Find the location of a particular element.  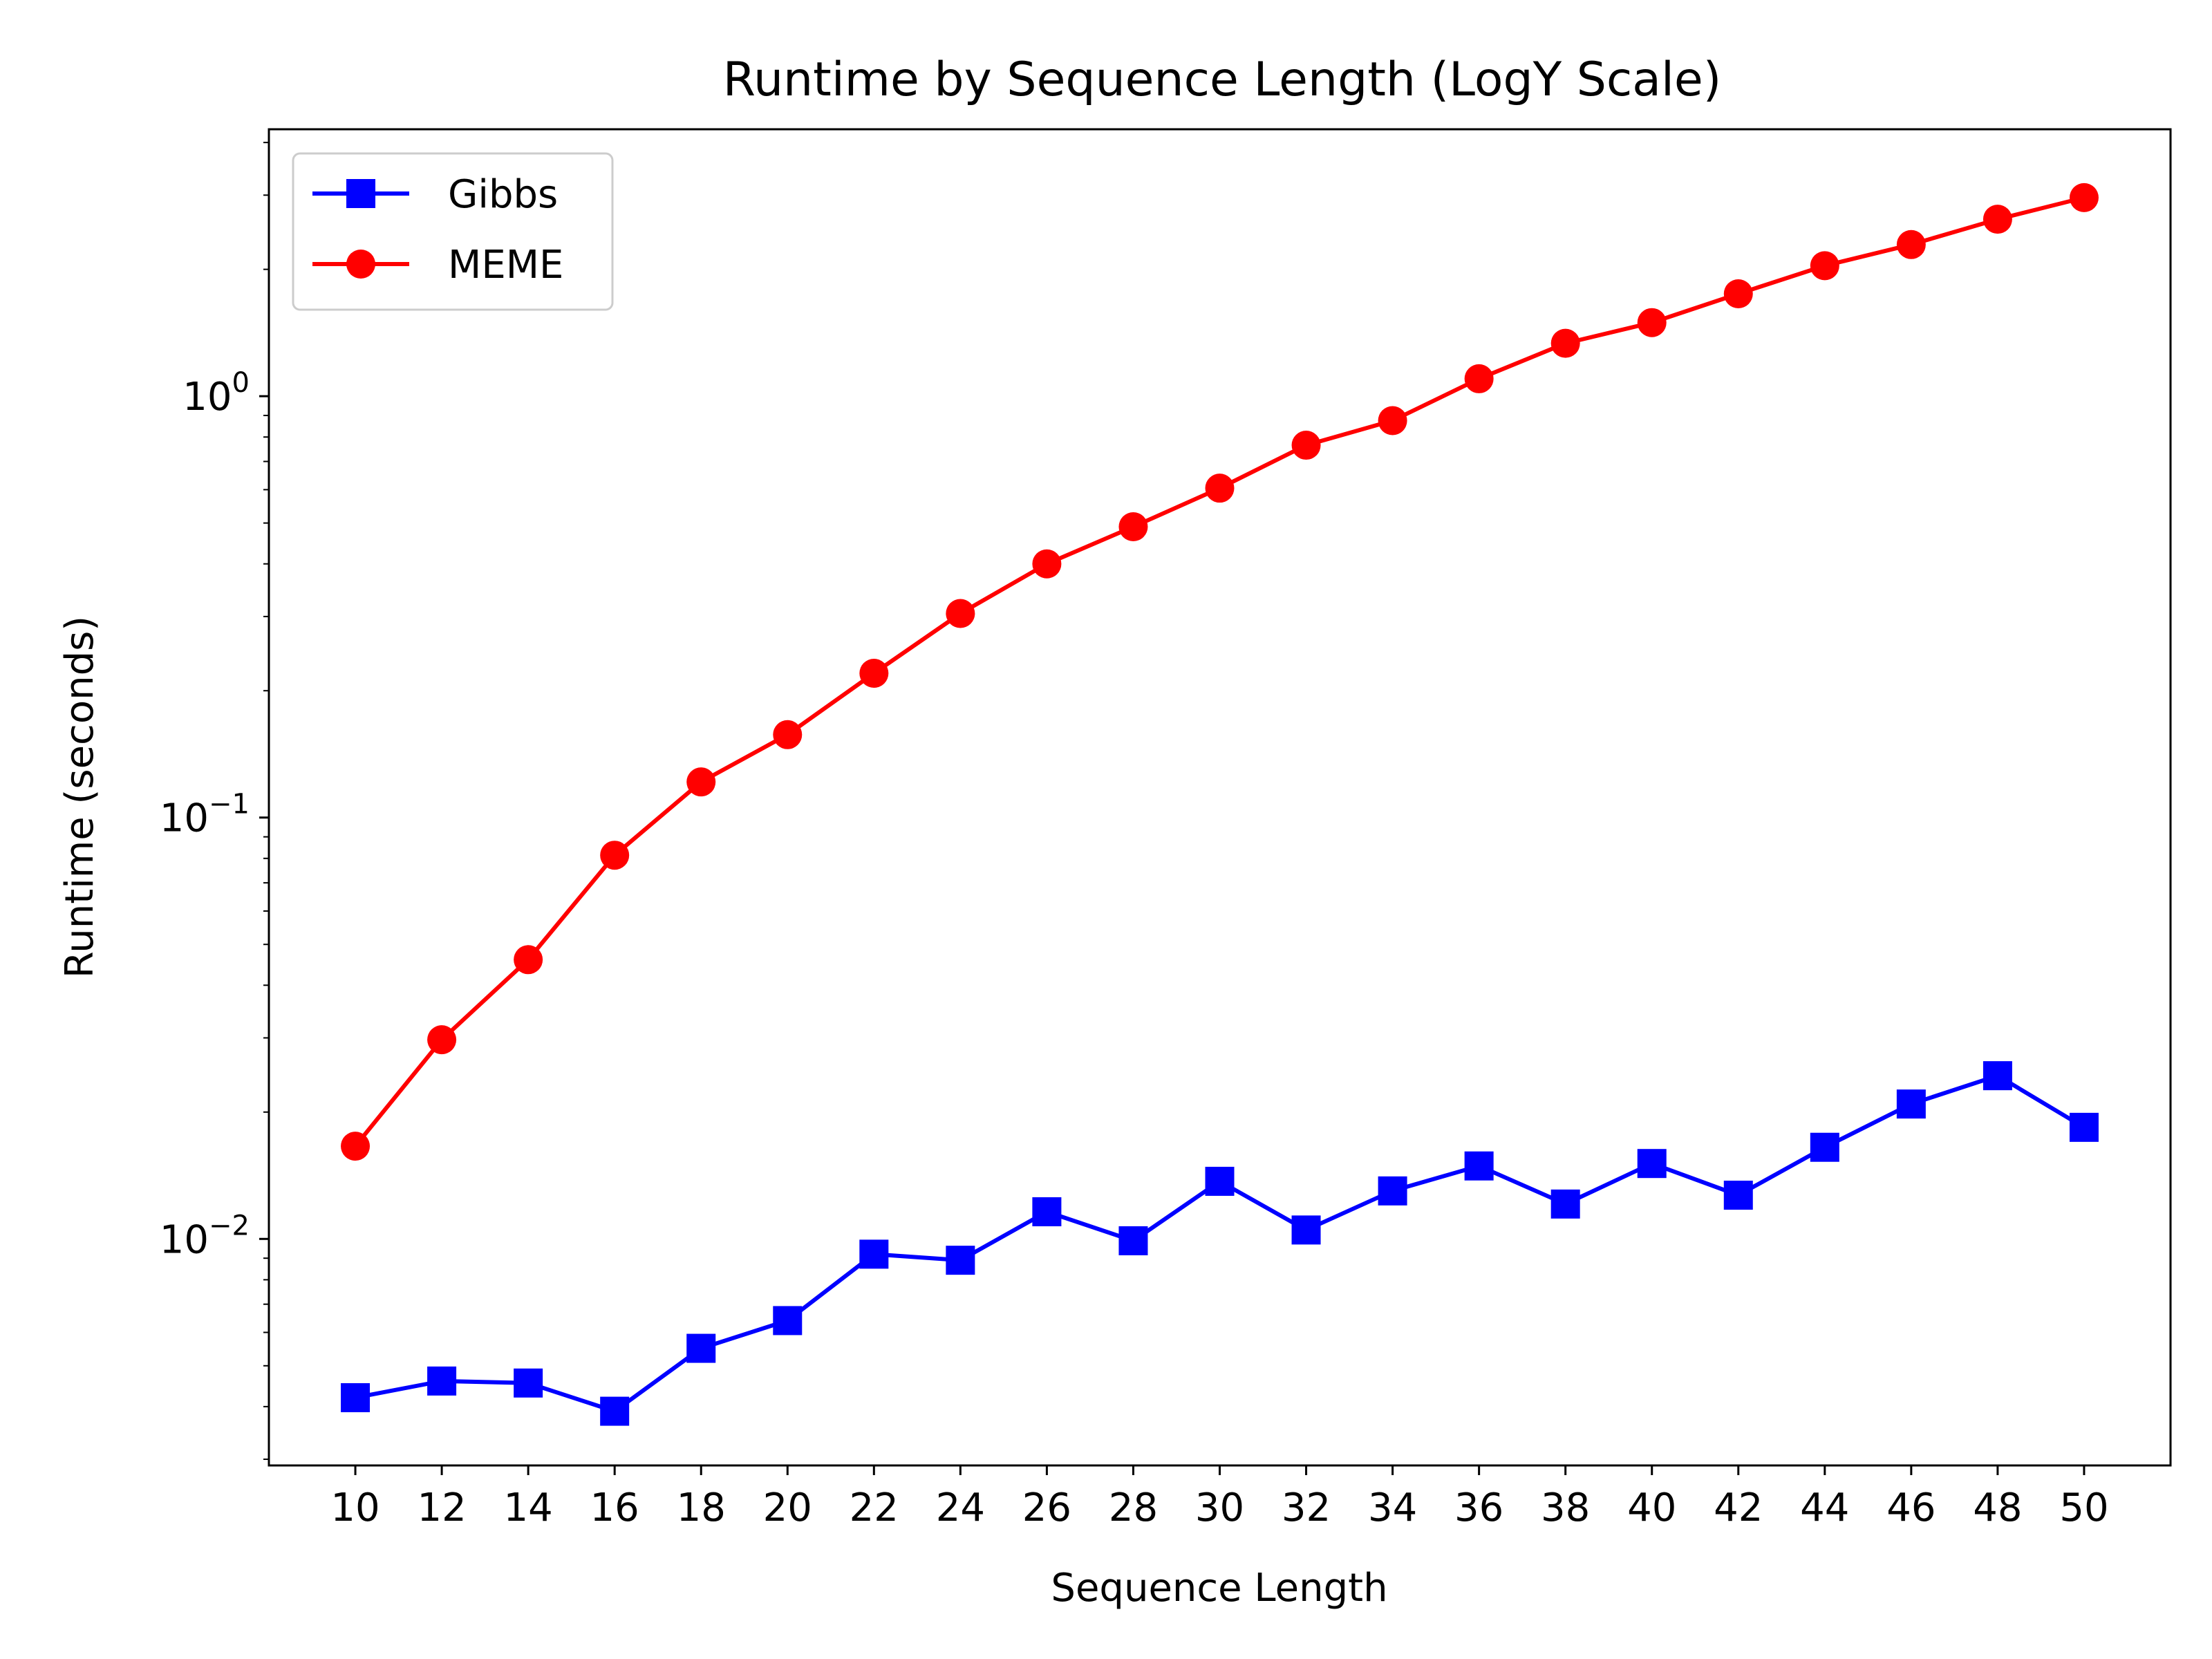

x-tick-label: 12 is located at coordinates (441, 1507).